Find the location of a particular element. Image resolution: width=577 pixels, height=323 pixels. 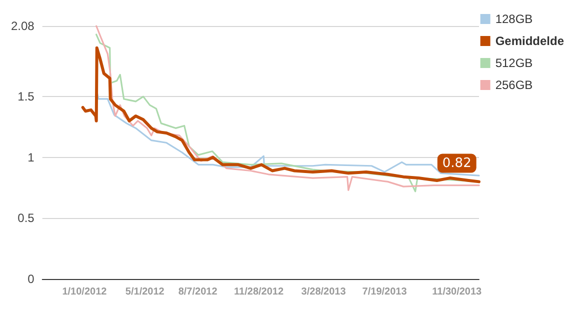

x-tick-label: 7/19/2013 is located at coordinates (385, 292).